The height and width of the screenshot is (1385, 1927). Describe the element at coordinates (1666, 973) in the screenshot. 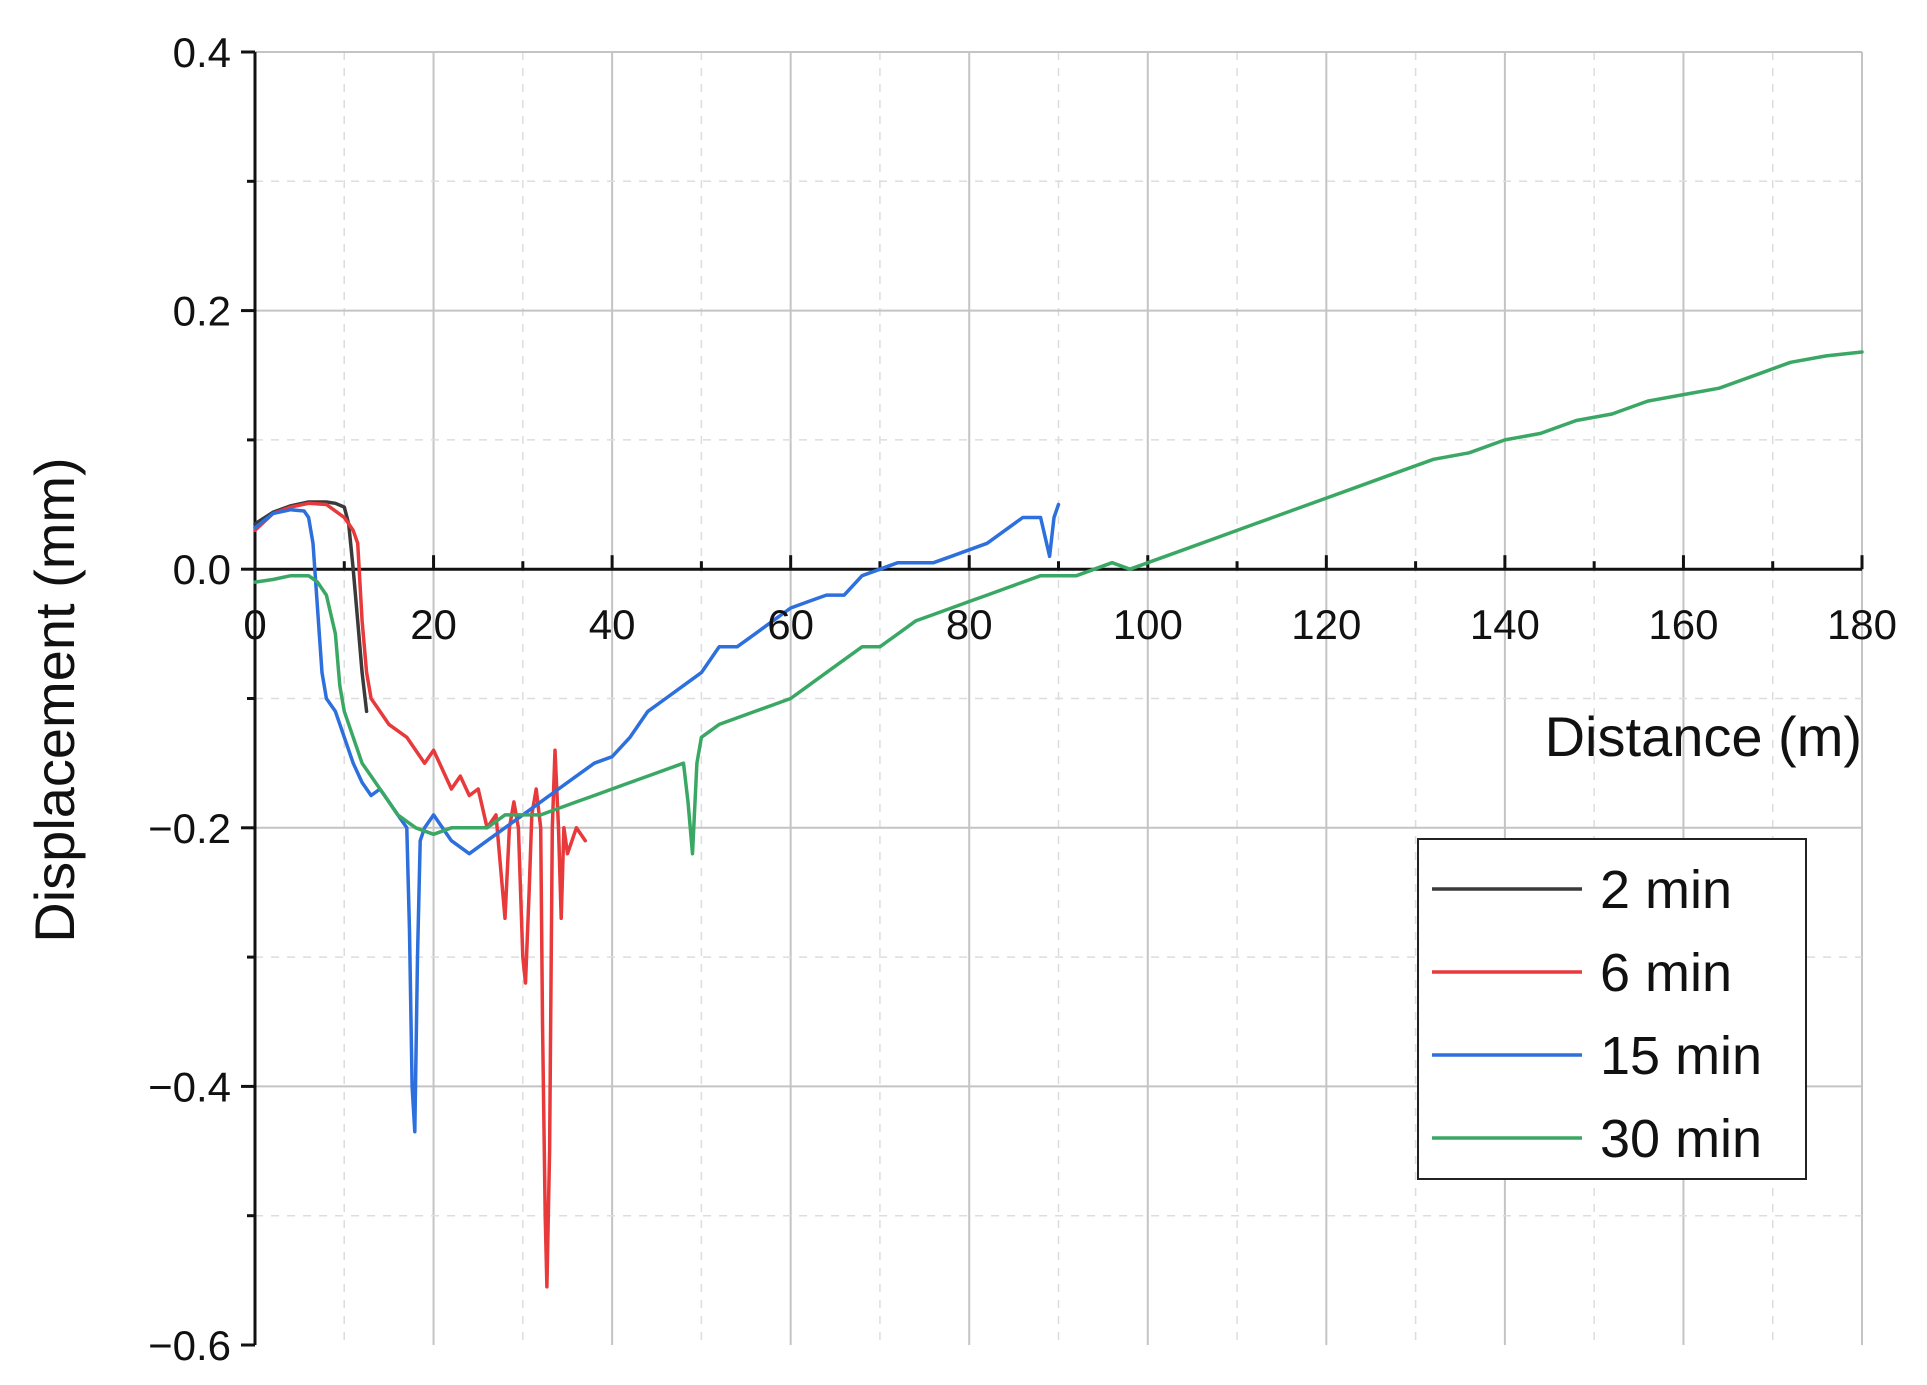

I see `legend-label: 6 min` at that location.